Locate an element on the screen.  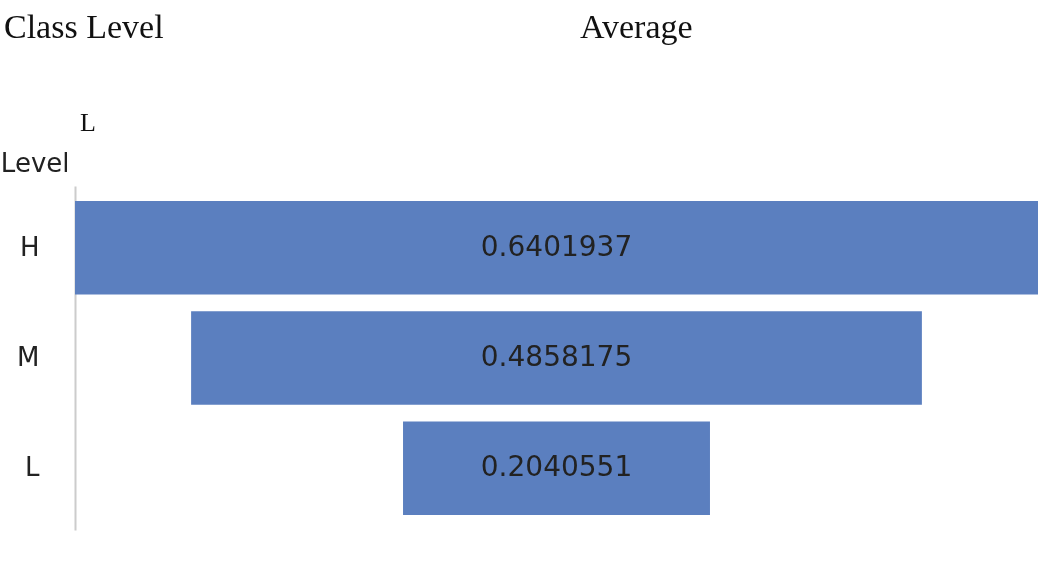
text: Class Level is located at coordinates (84, 27).